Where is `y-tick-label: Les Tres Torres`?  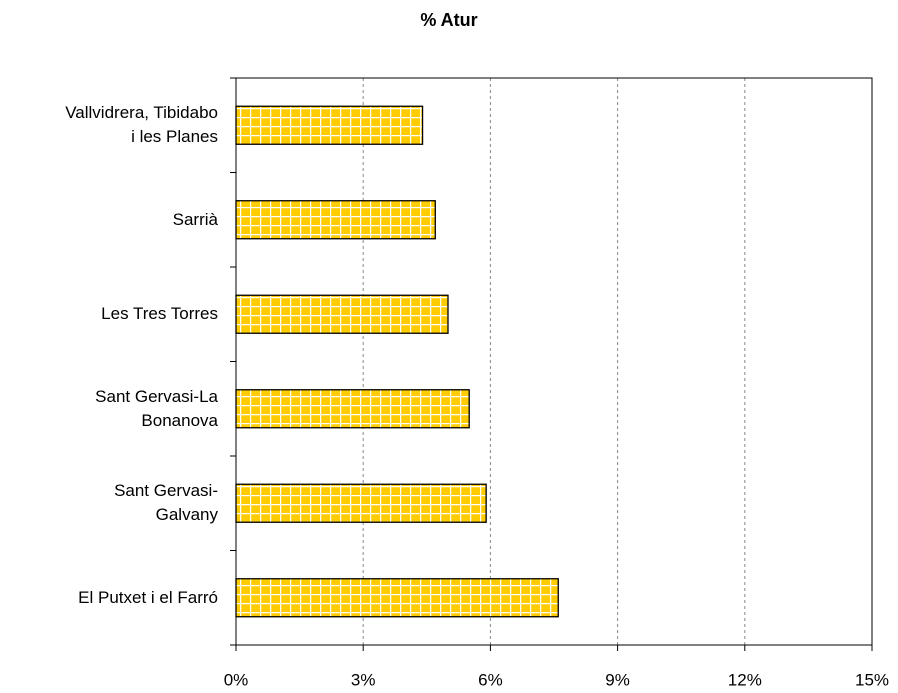 y-tick-label: Les Tres Torres is located at coordinates (159, 314).